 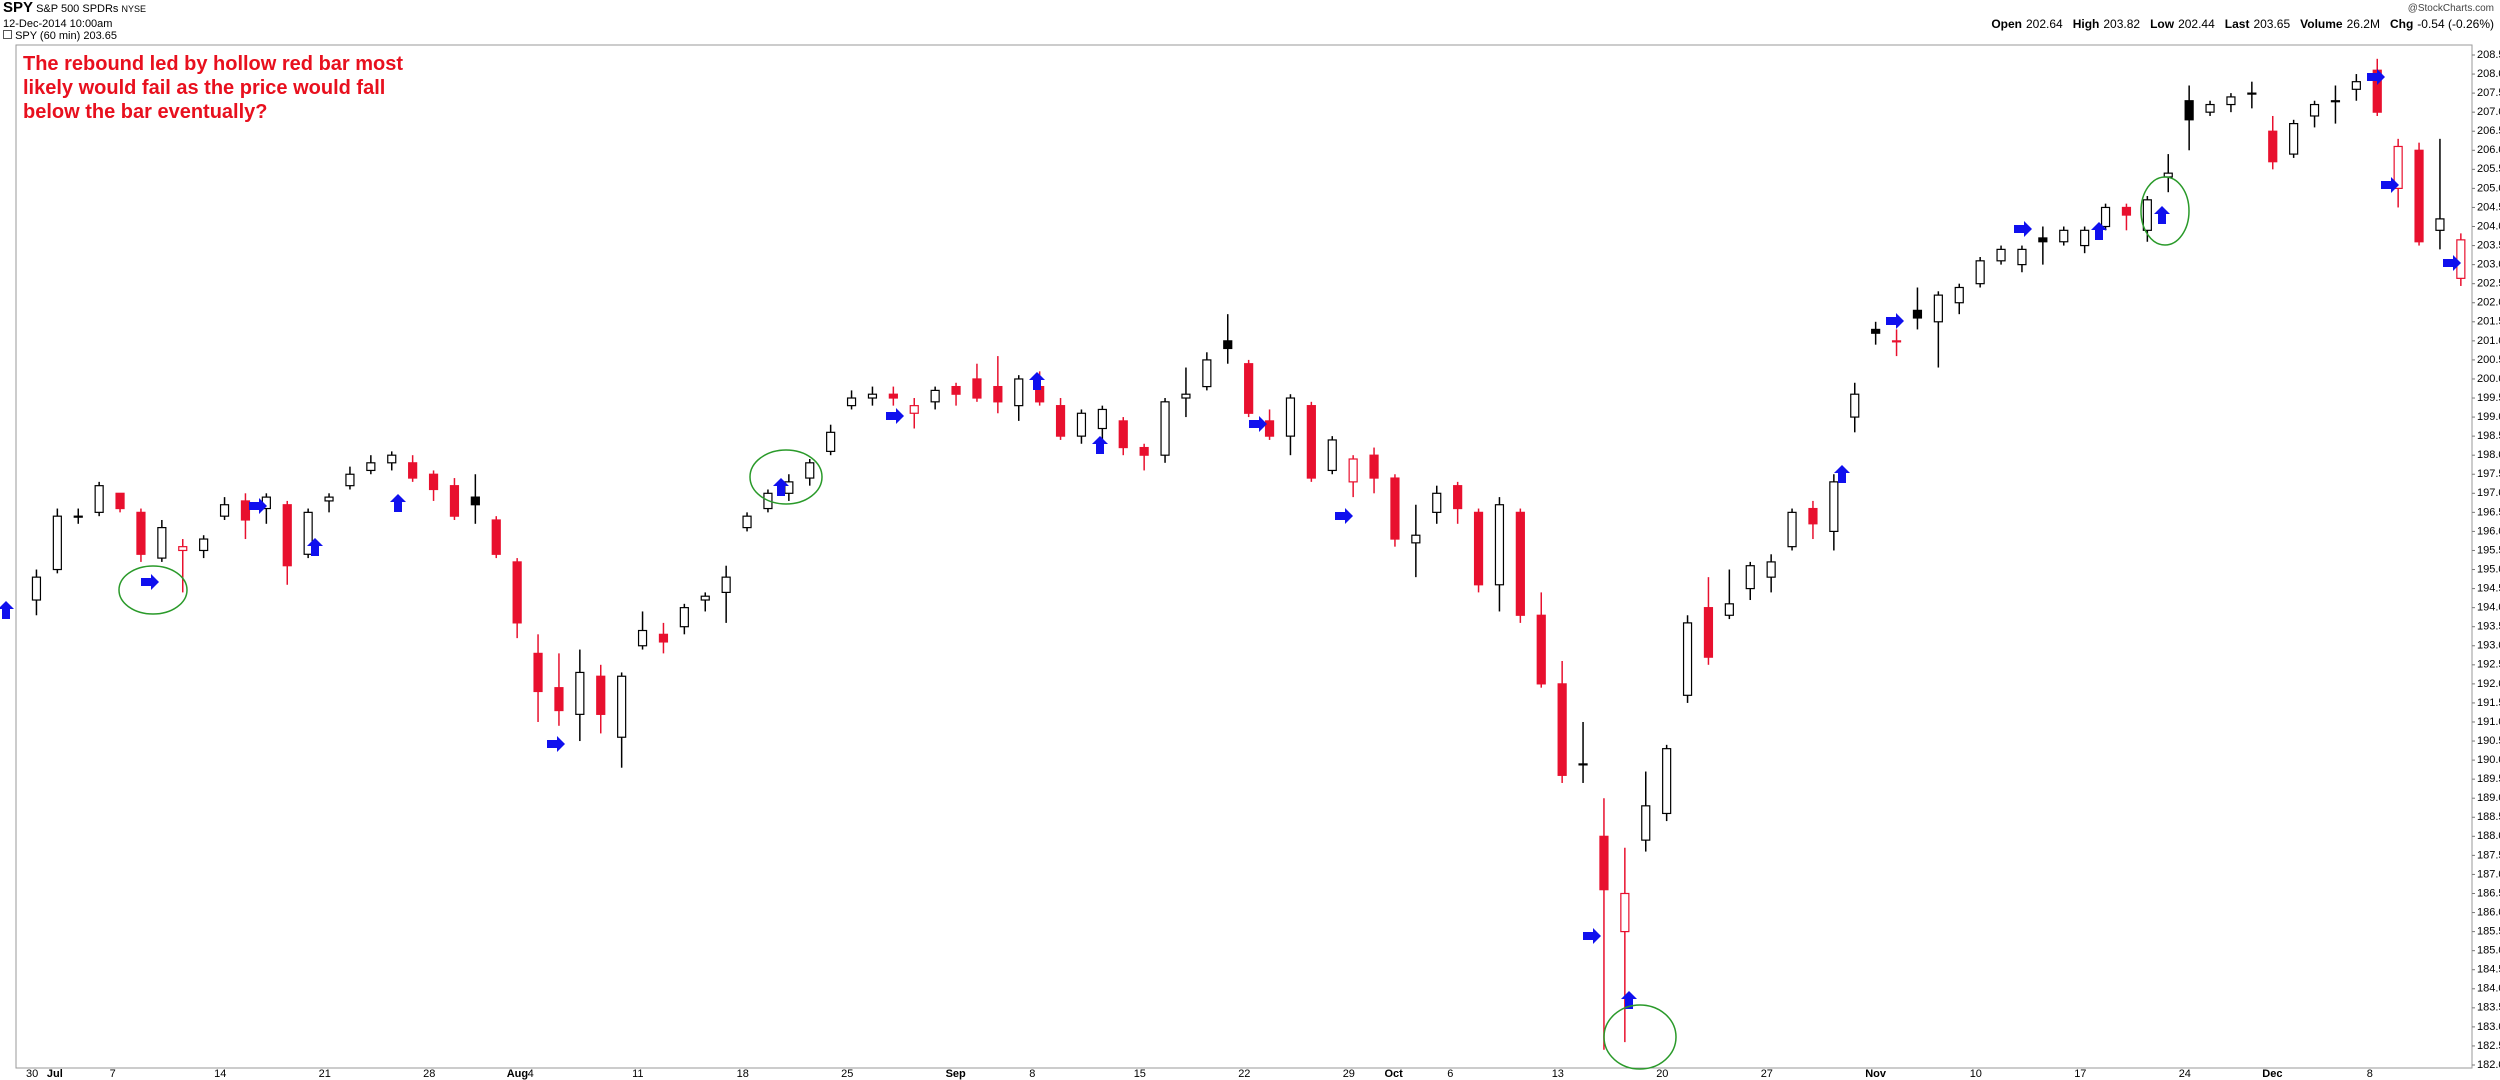 I want to click on y-tick-label: 208.5, so click(x=2488, y=55).